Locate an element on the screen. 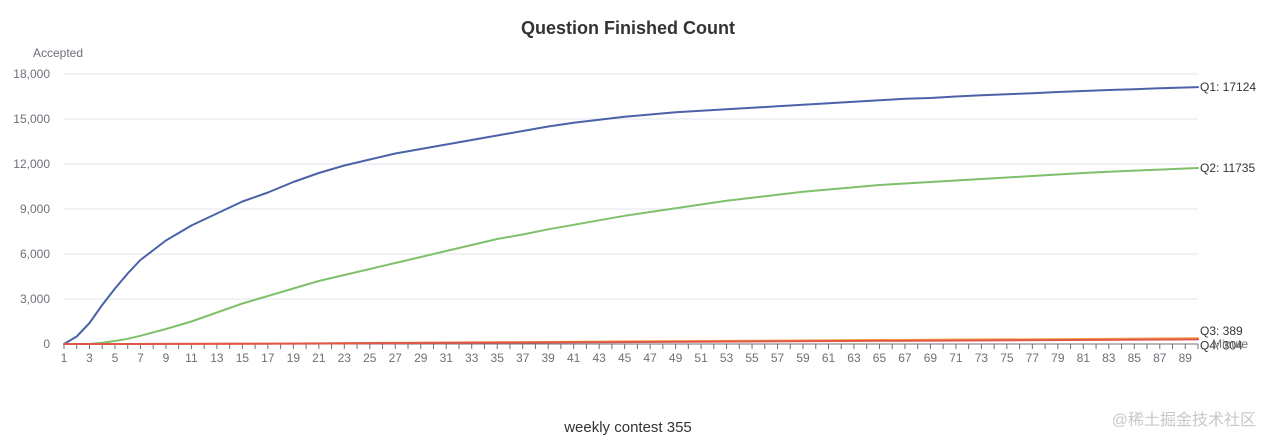  x-tick-label: 51 is located at coordinates (701, 358).